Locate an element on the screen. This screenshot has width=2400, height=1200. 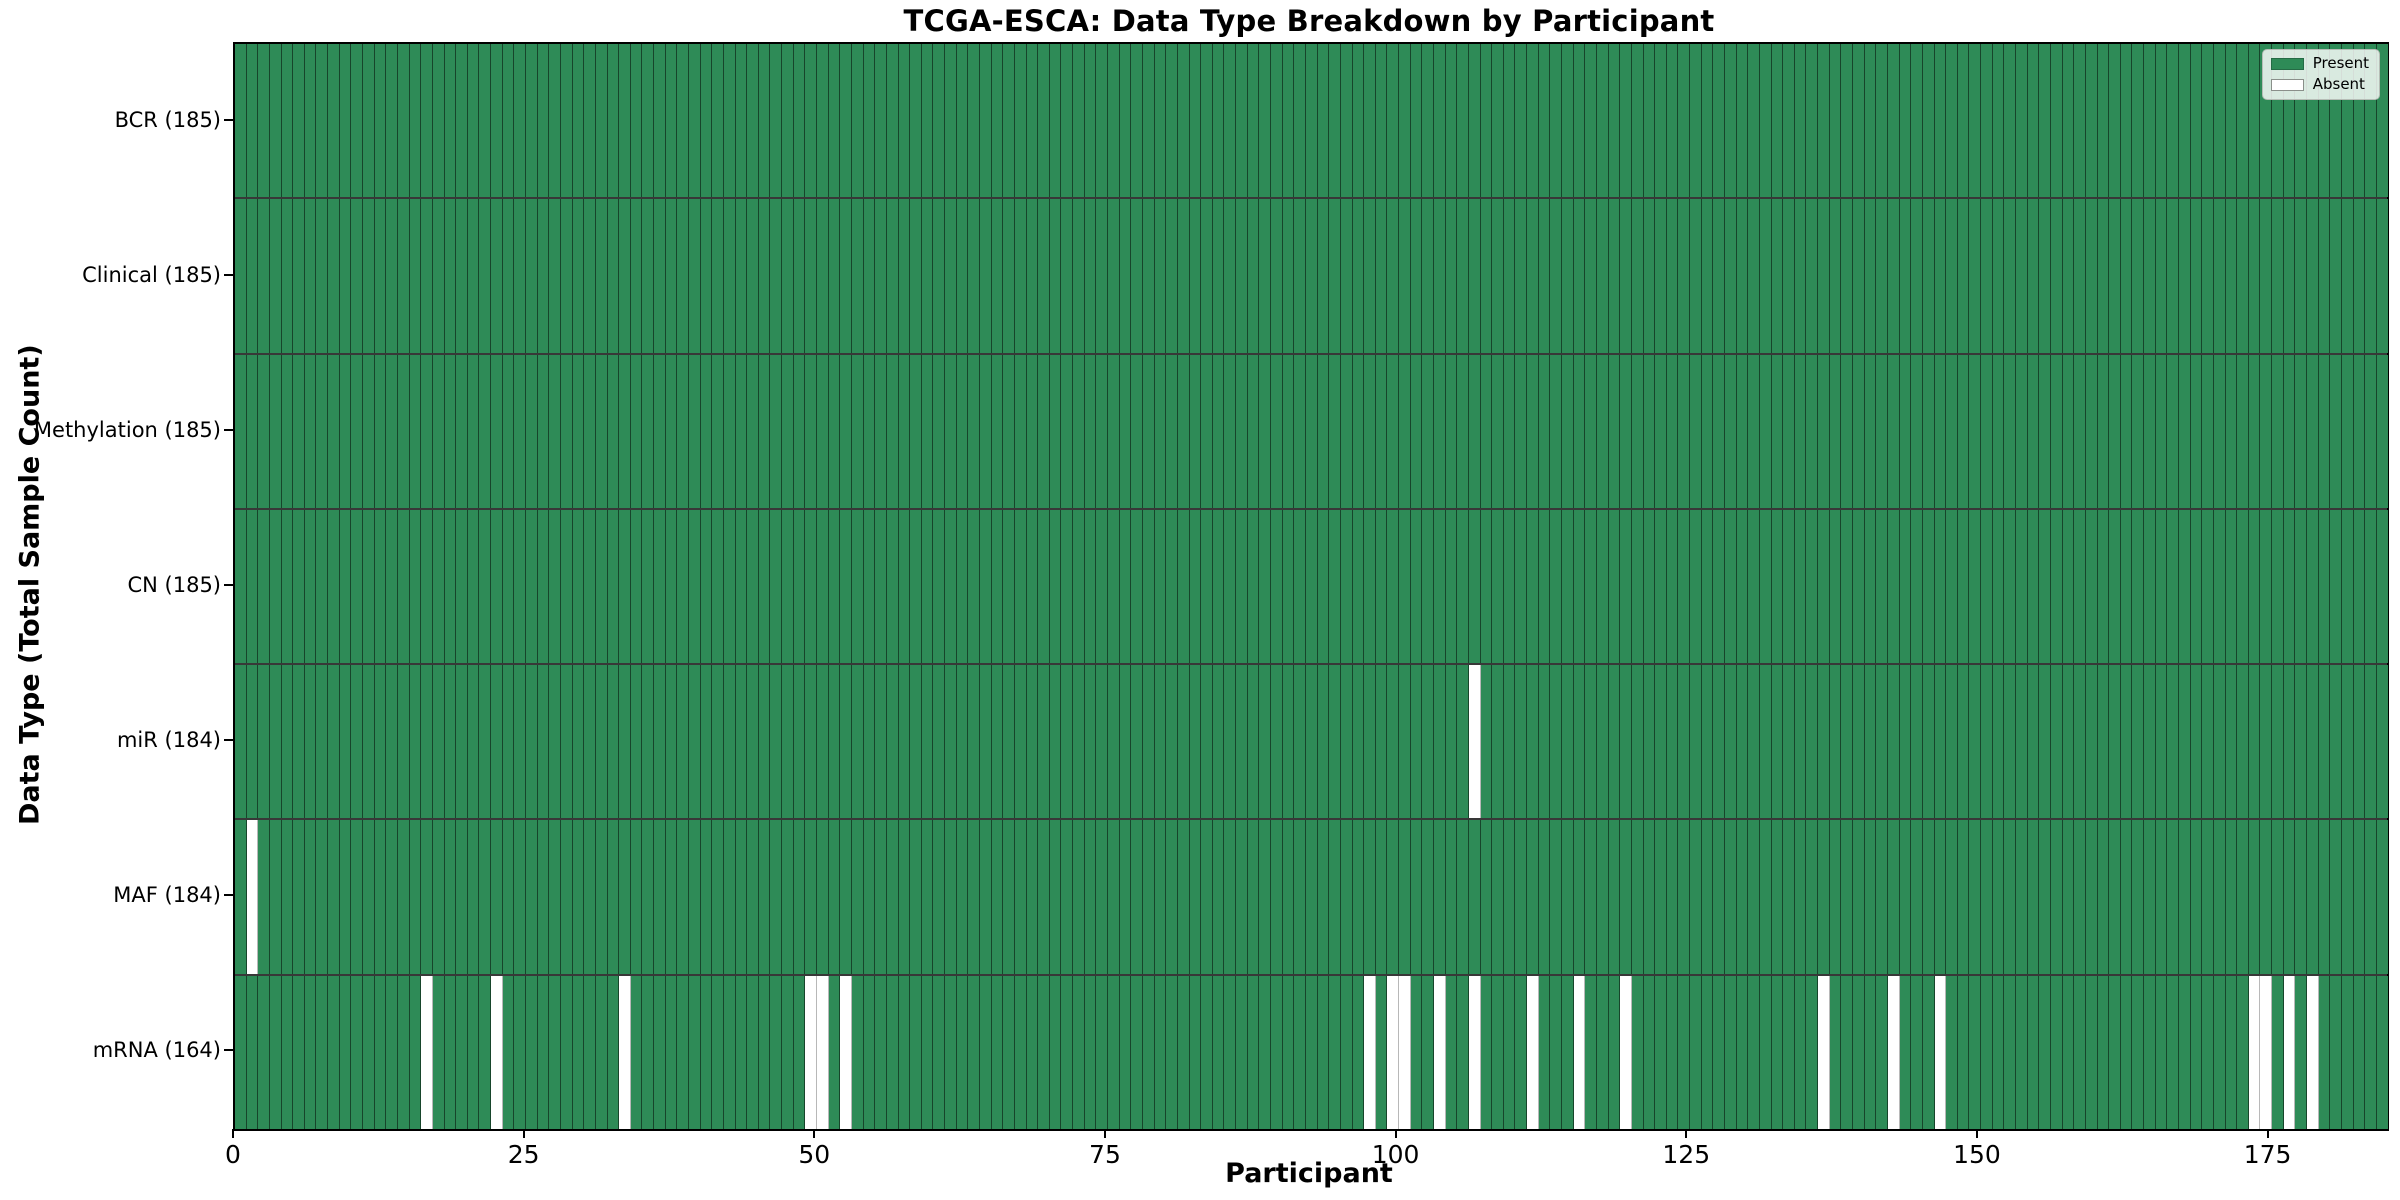
x-tick-label: 150 is located at coordinates (1977, 1154).